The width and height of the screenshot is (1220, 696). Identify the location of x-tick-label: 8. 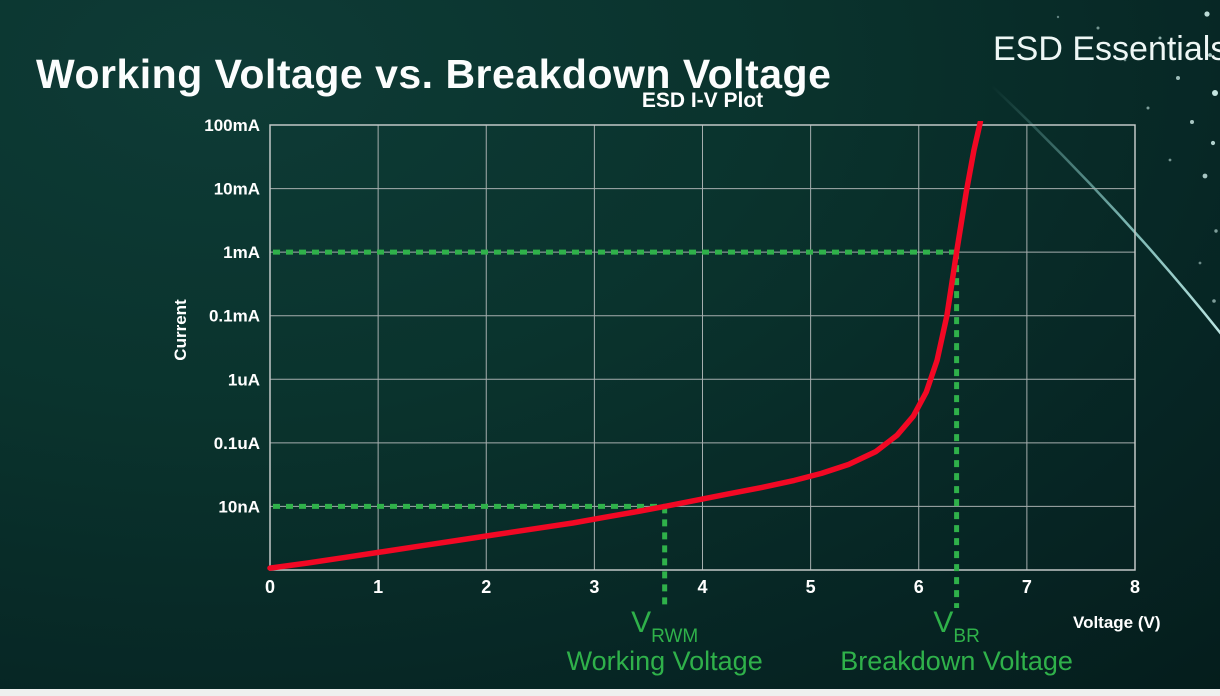
(1135, 587).